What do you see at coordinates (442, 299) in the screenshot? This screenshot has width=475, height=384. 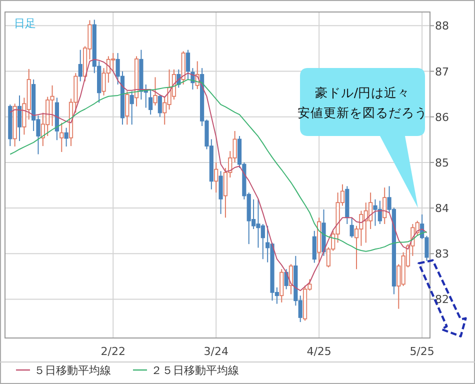 I see `y-tick-label: 82` at bounding box center [442, 299].